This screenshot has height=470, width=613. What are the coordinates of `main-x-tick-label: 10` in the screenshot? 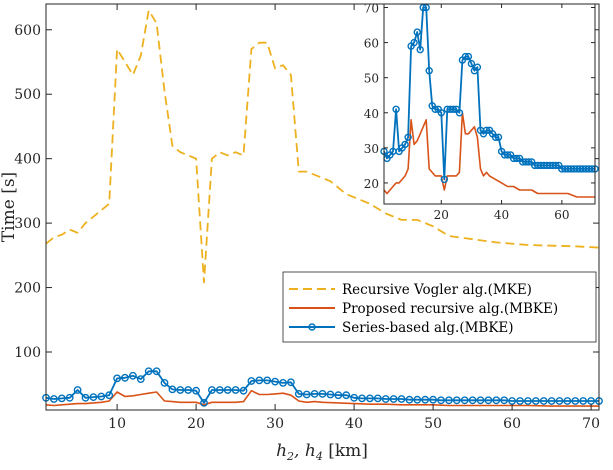 It's located at (117, 424).